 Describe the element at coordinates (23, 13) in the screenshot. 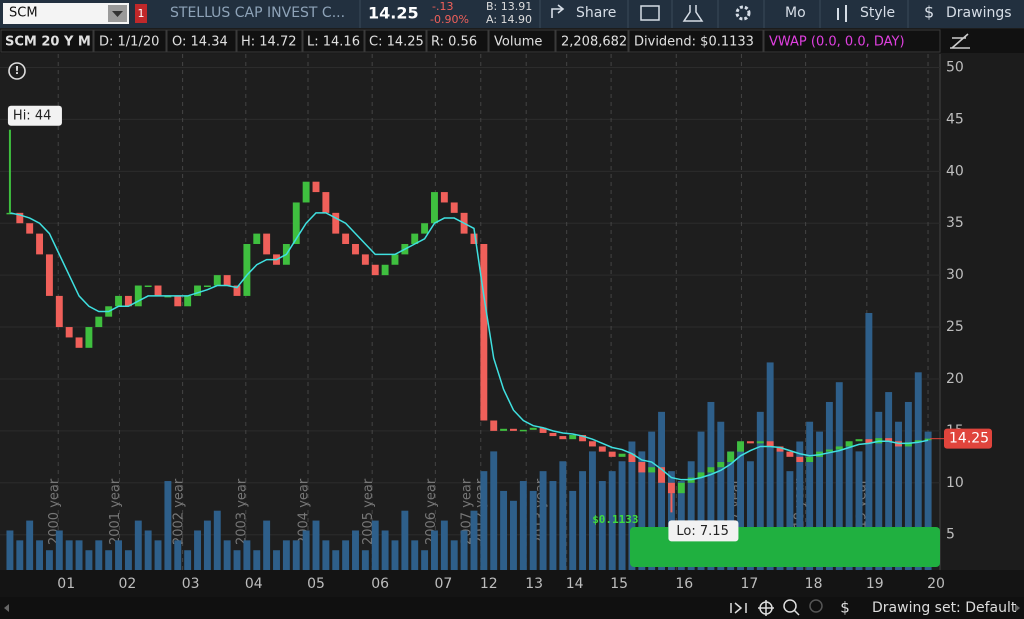

I see `symbol: SCM` at that location.